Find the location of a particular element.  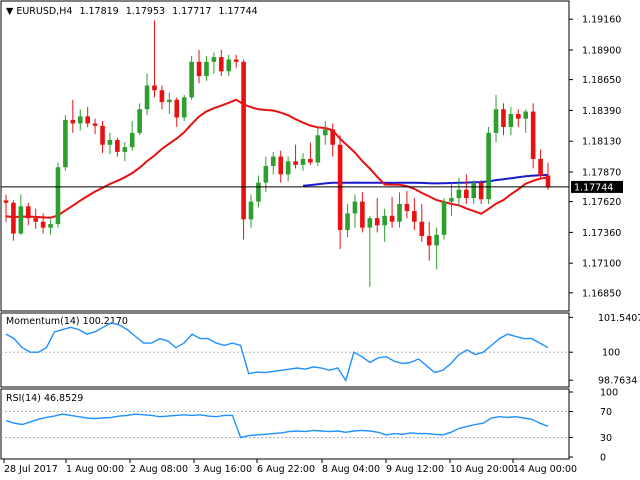

current-price-tag: 1.17744 is located at coordinates (597, 186).